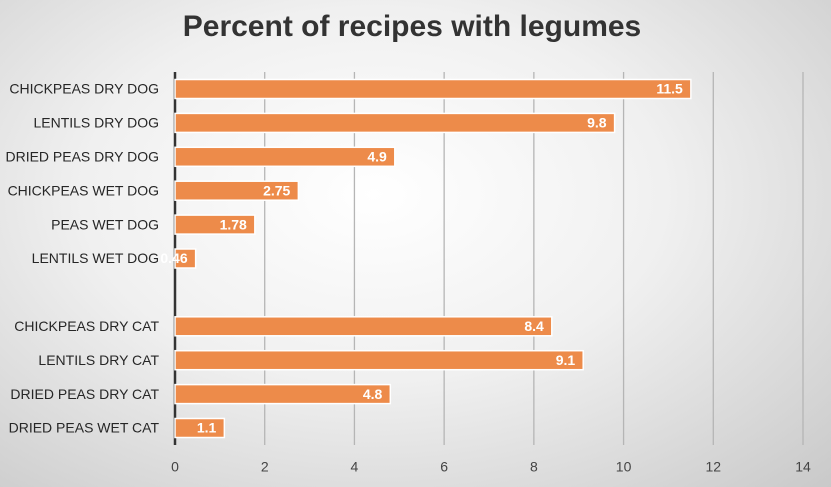 This screenshot has width=831, height=487. I want to click on value-label: 9.8, so click(597, 123).